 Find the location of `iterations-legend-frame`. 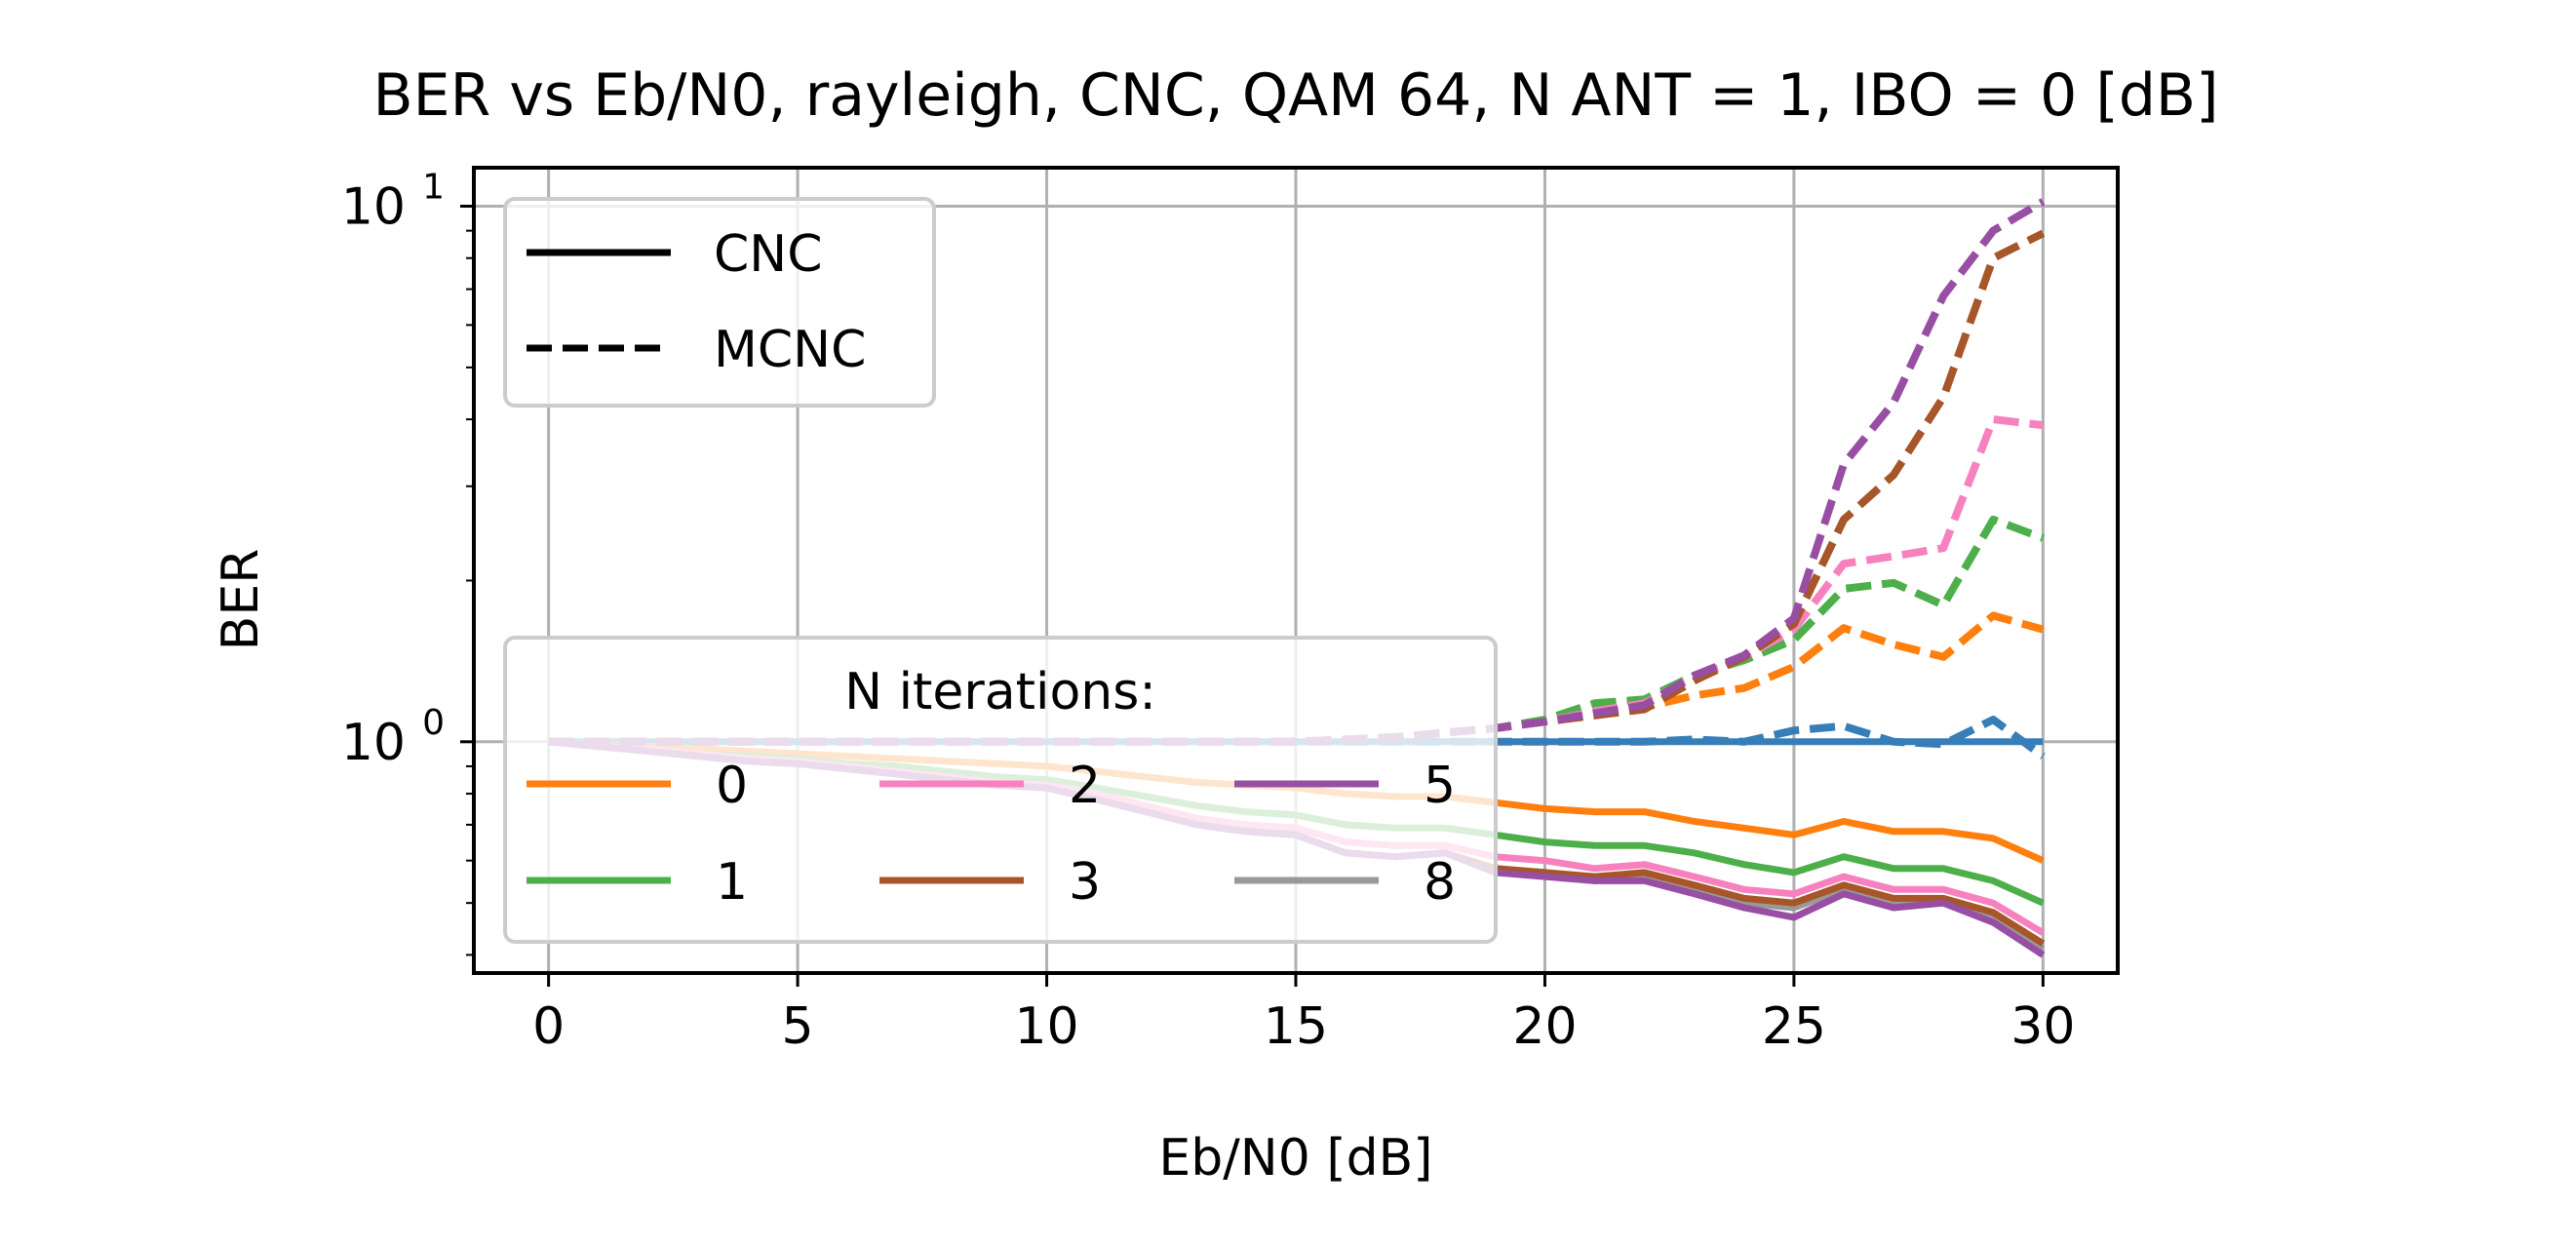

iterations-legend-frame is located at coordinates (1000, 790).